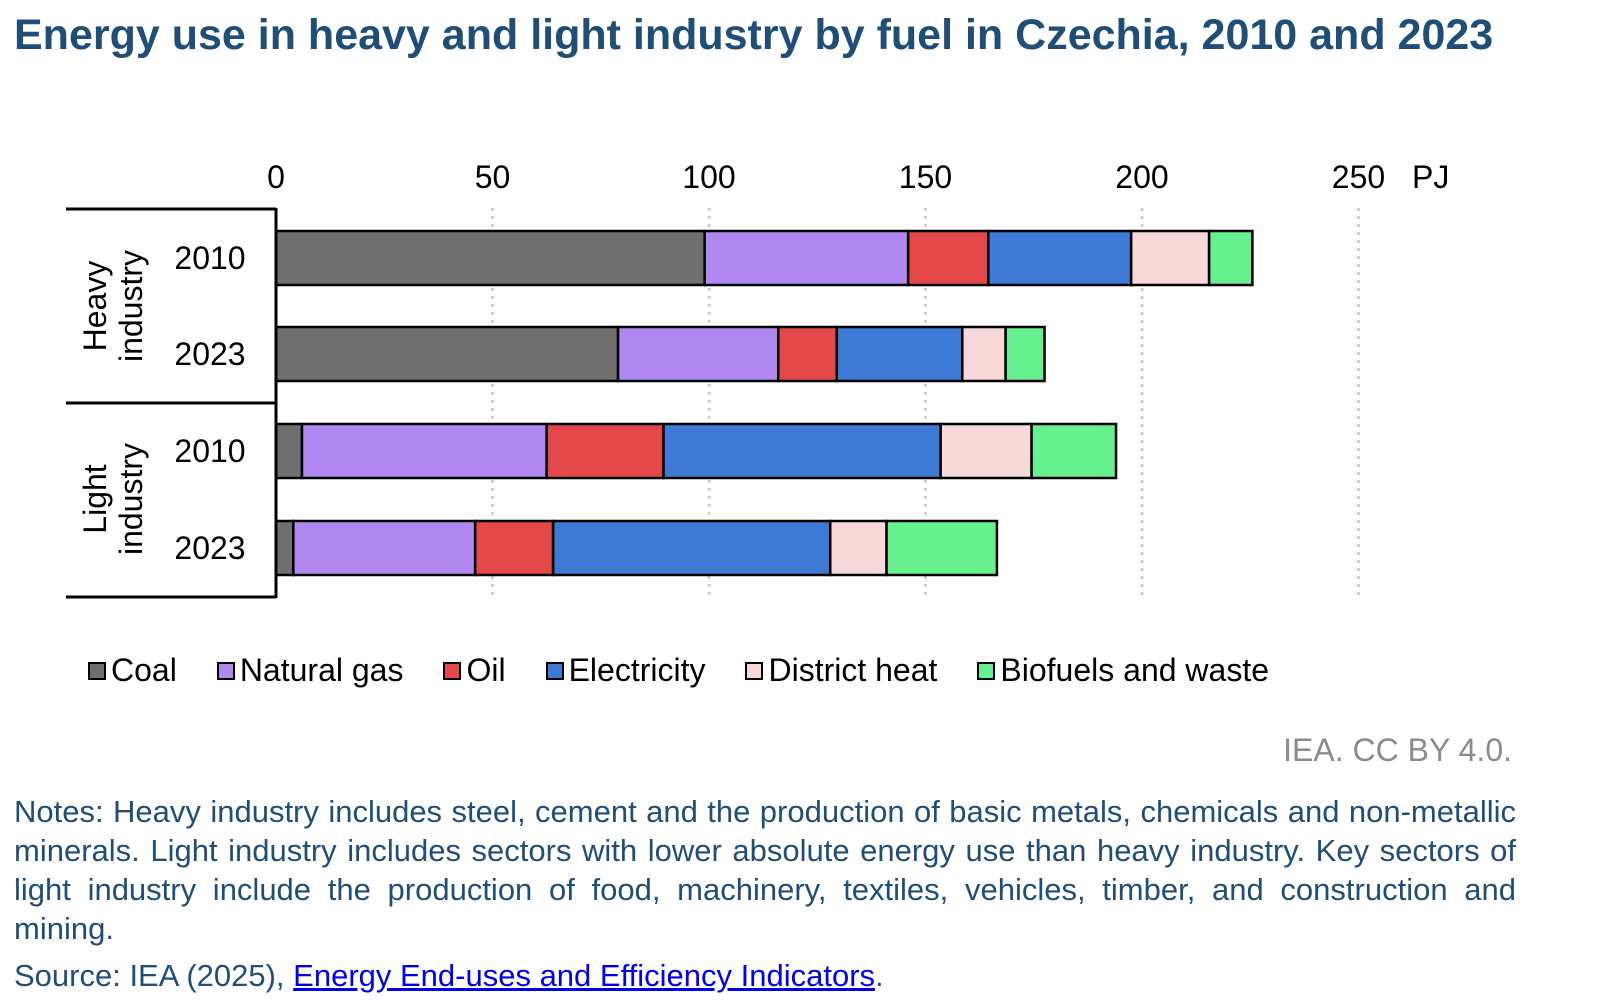 The height and width of the screenshot is (1004, 1612). Describe the element at coordinates (1430, 177) in the screenshot. I see `x-axis-unit: PJ` at that location.